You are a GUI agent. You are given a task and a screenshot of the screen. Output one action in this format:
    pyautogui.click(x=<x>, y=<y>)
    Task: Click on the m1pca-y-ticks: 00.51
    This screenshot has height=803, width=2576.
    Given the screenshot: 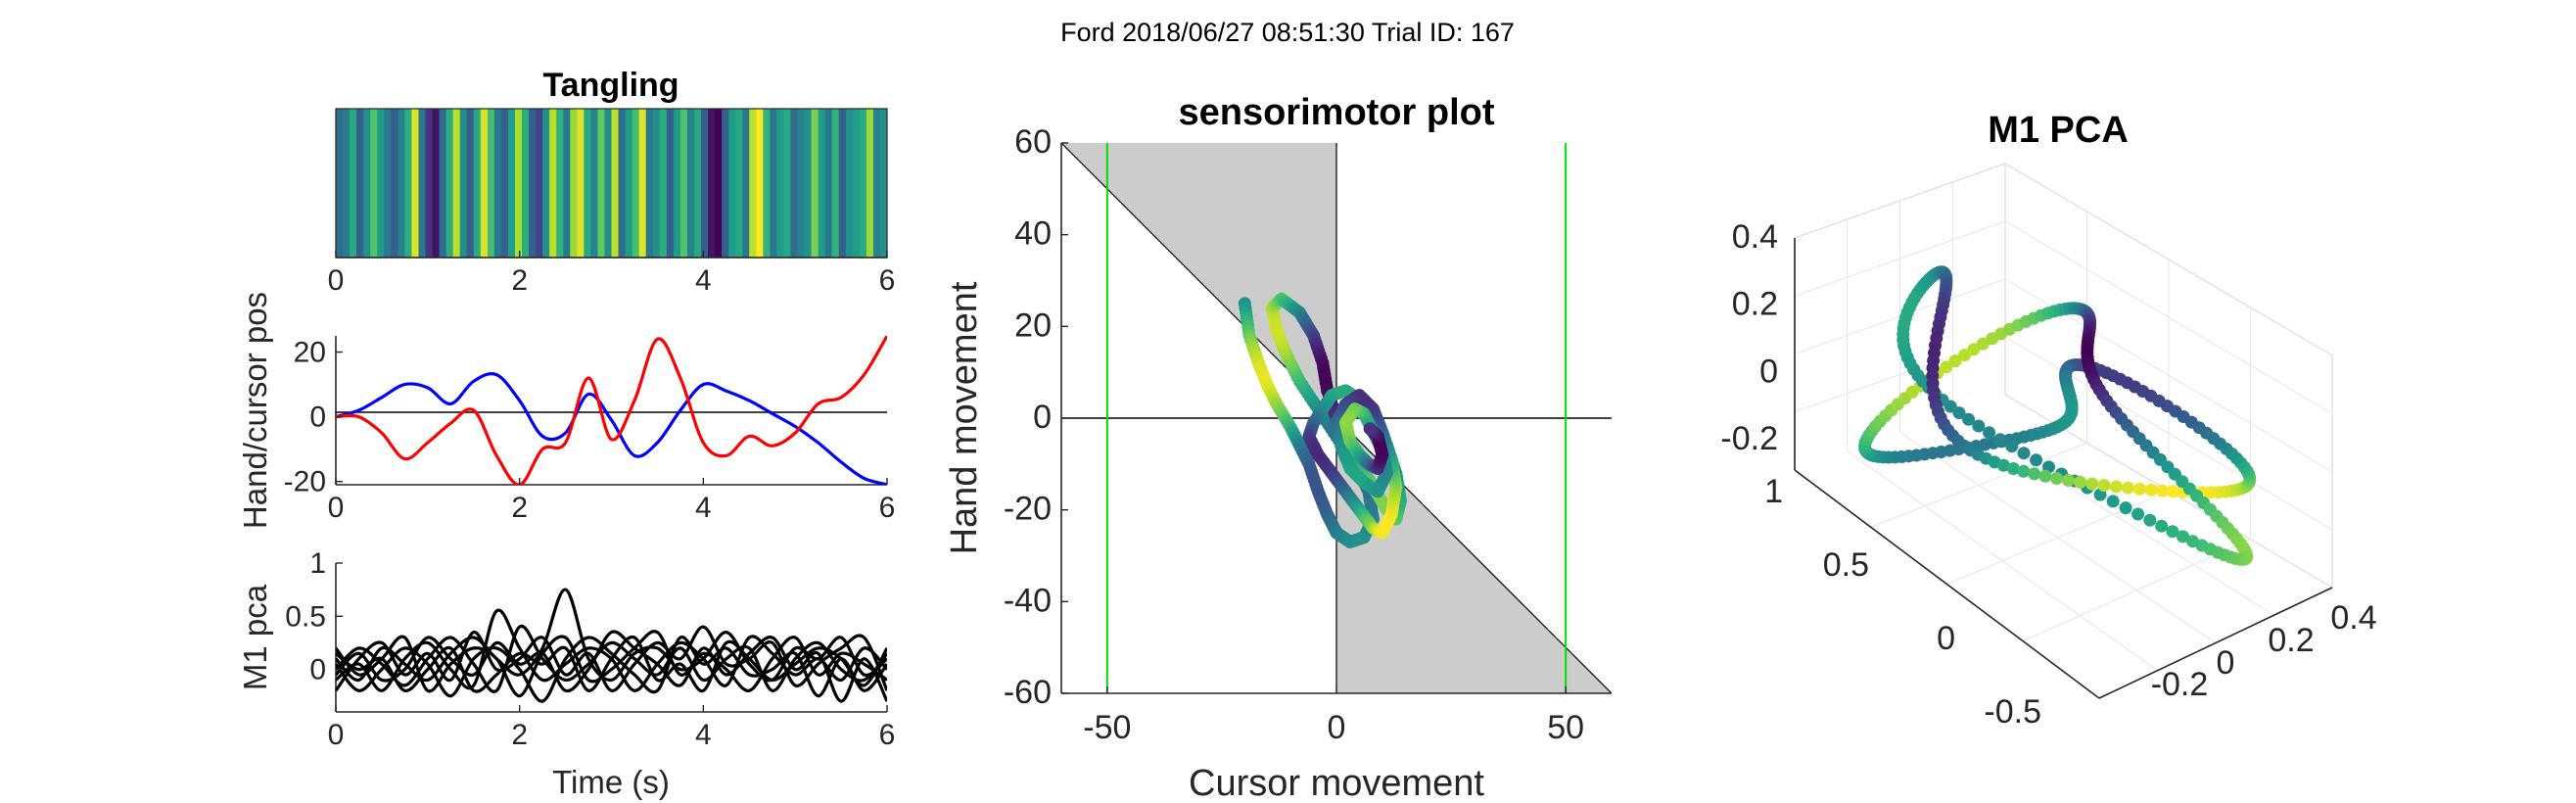 What is the action you would take?
    pyautogui.click(x=314, y=616)
    